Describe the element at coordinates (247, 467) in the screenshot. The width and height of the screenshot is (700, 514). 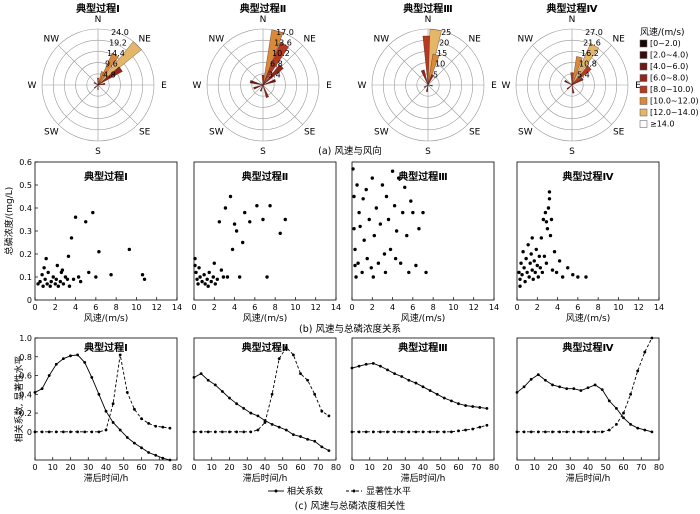
I see `corr-xtick-label: 30` at that location.